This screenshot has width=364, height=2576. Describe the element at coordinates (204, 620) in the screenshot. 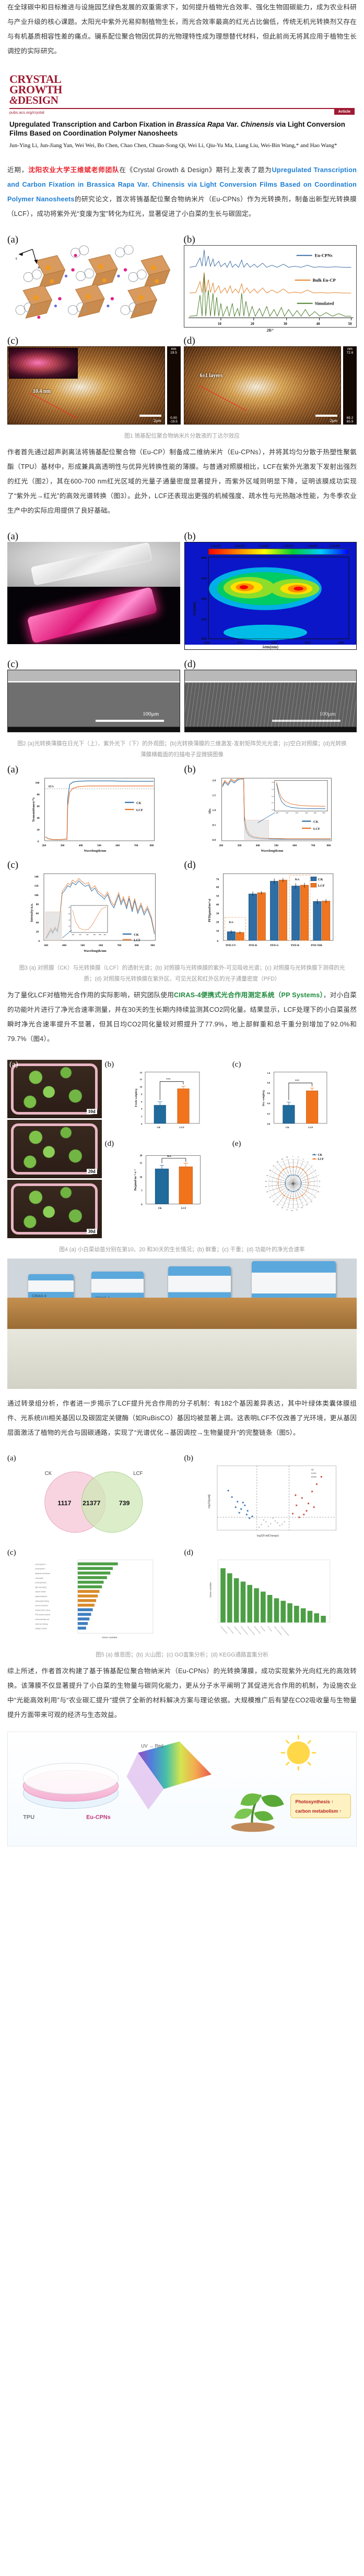

I see `svg-text: 250` at that location.